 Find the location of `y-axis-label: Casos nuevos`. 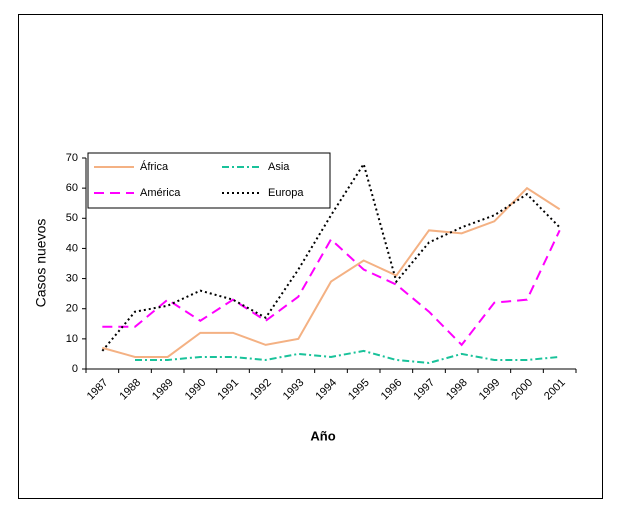

y-axis-label: Casos nuevos is located at coordinates (41, 263).